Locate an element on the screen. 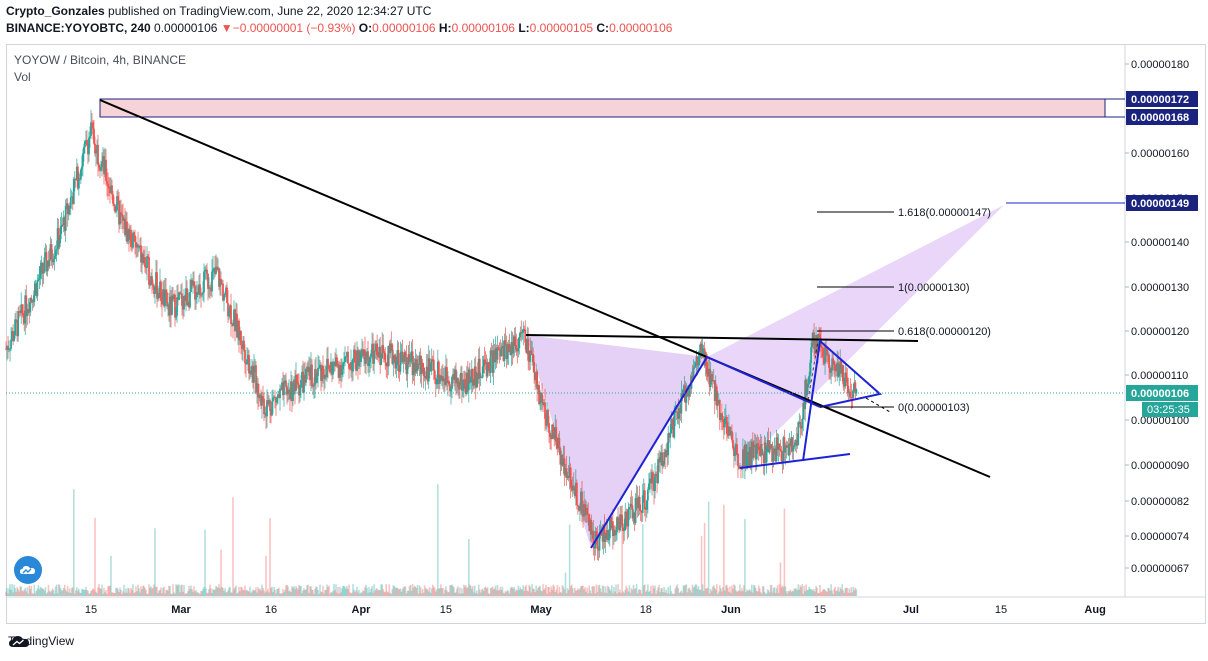 The width and height of the screenshot is (1208, 661). x-tick-label: Jul is located at coordinates (911, 610).